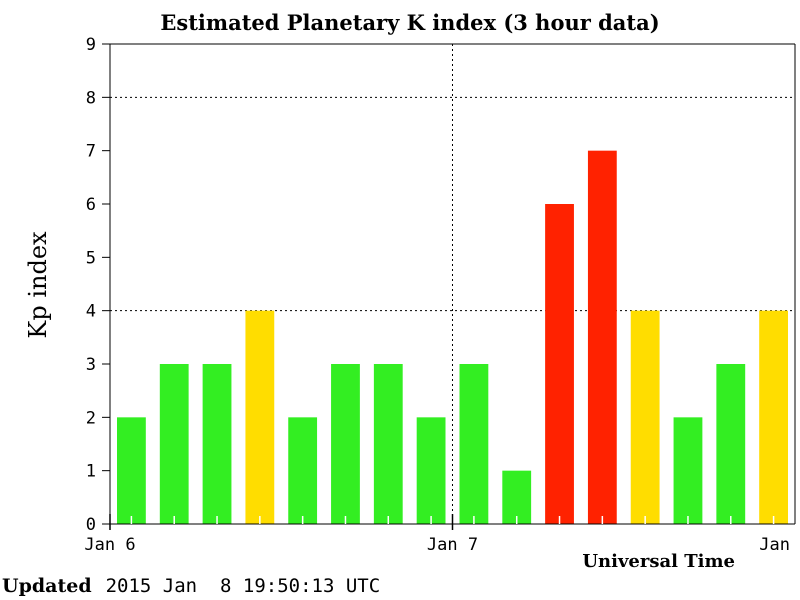 The height and width of the screenshot is (600, 800). I want to click on y-tick-label-1: 1, so click(91, 472).